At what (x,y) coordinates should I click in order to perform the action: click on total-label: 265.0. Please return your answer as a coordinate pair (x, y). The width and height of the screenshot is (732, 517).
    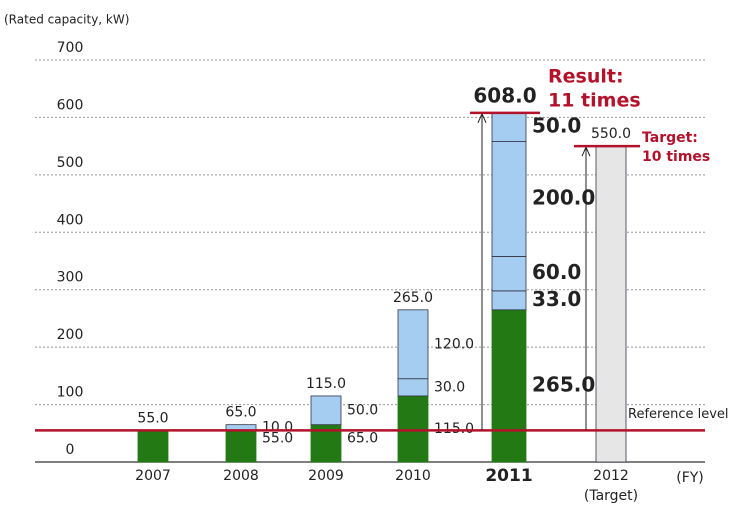
    Looking at the image, I should click on (413, 298).